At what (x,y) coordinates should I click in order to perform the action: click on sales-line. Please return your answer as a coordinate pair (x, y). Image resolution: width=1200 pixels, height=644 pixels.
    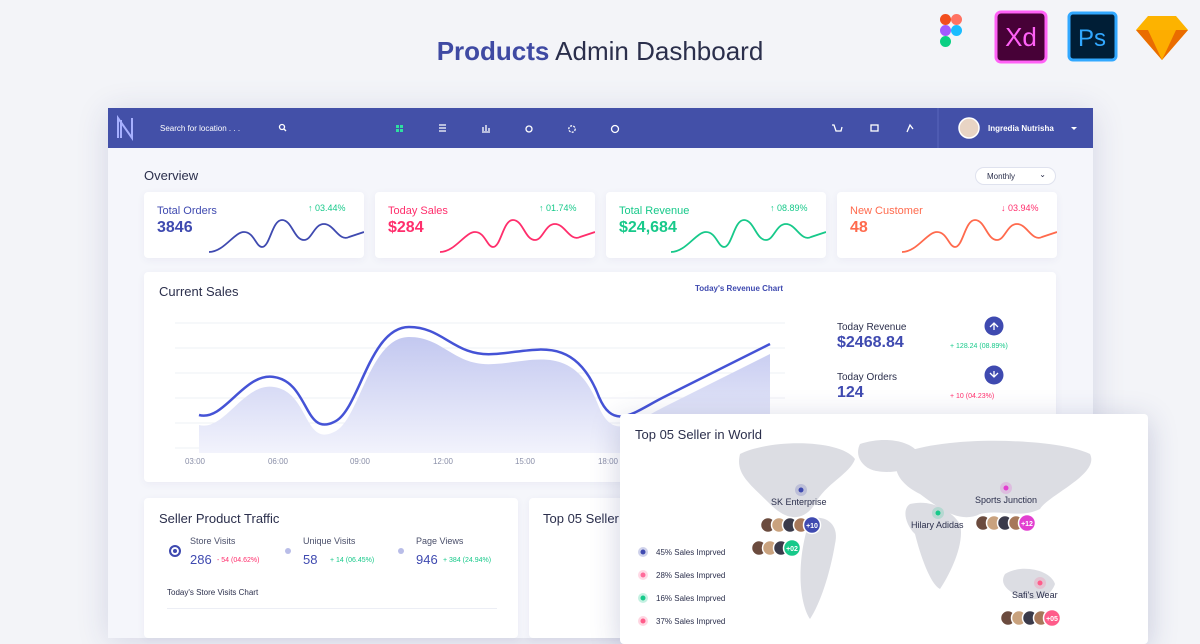
    Looking at the image, I should click on (484, 375).